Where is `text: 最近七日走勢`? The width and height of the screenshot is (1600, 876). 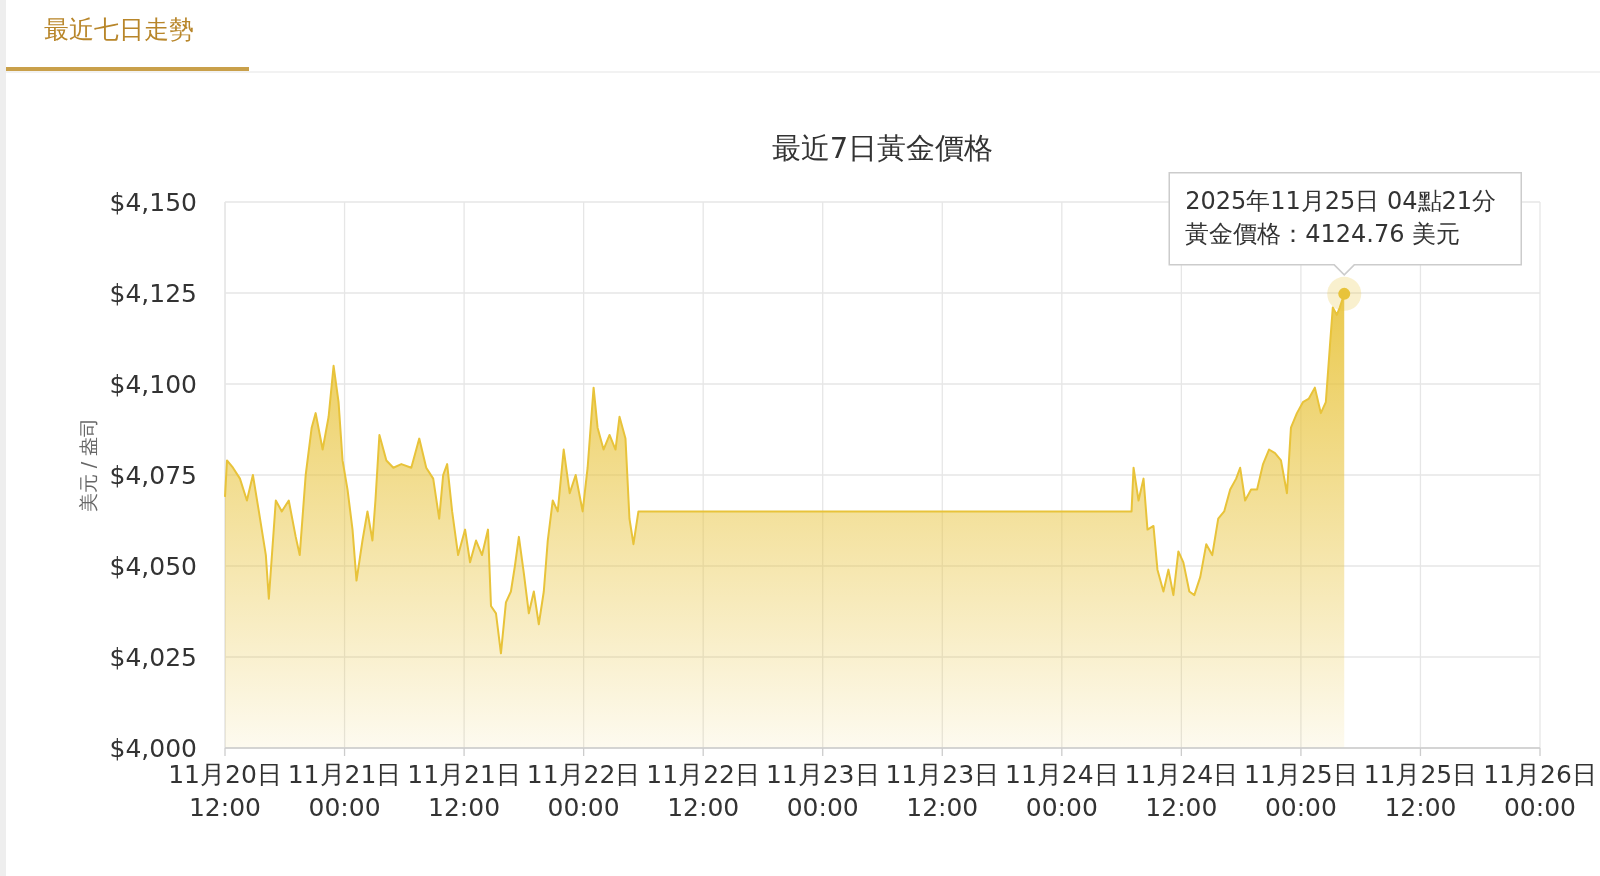
text: 最近七日走勢 is located at coordinates (119, 29).